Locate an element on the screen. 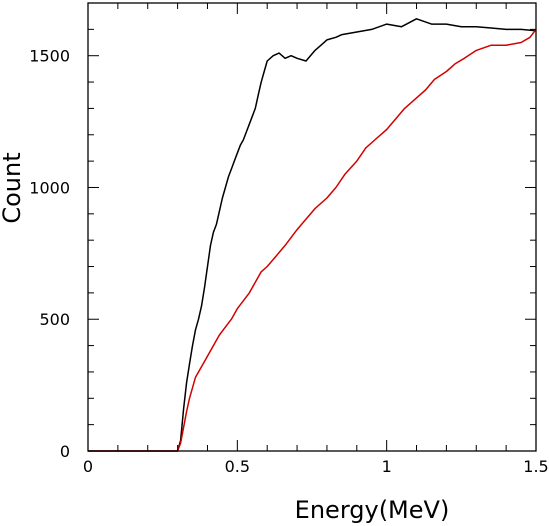  x-tick-label: 0 is located at coordinates (88, 466).